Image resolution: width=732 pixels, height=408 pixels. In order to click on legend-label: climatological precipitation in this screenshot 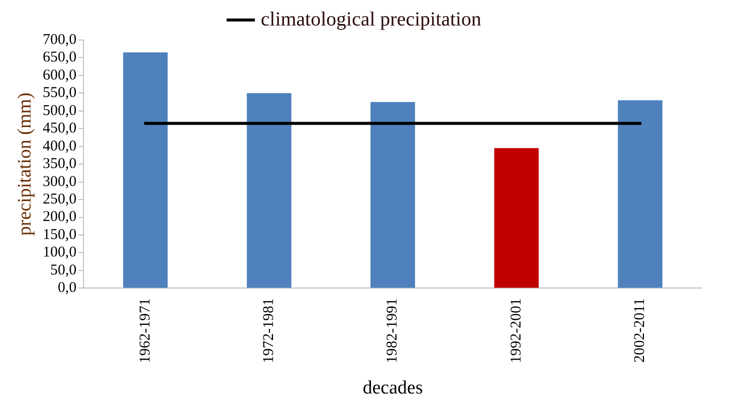, I will do `click(371, 19)`.